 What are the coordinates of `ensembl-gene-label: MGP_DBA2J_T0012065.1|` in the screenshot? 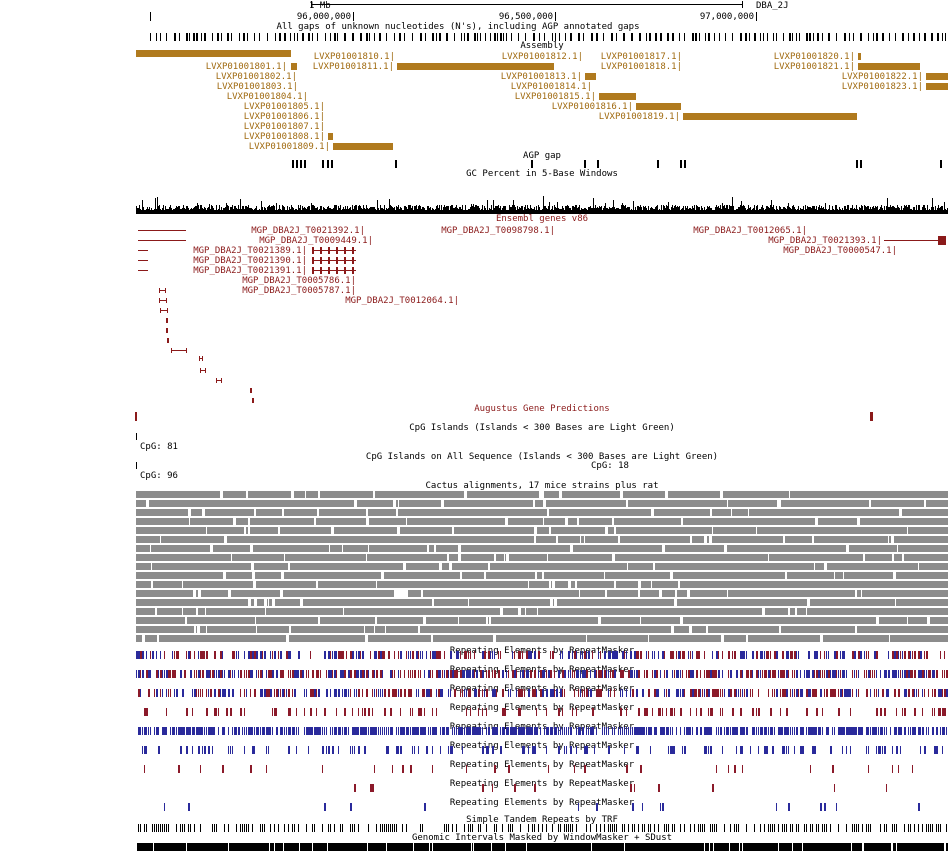 It's located at (750, 231).